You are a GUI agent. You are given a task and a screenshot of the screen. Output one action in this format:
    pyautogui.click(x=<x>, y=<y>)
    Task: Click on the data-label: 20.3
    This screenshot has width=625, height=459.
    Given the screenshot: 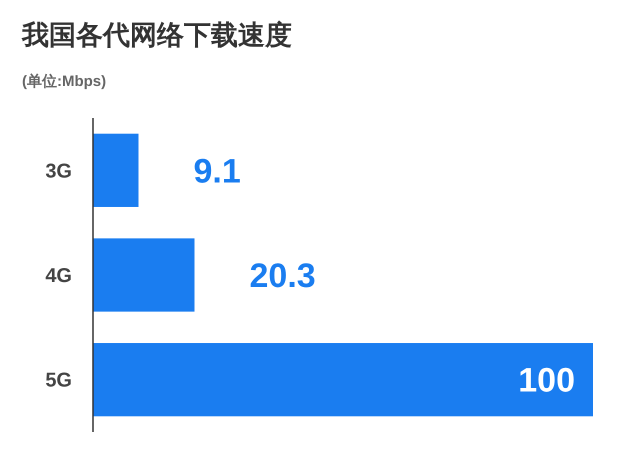 What is the action you would take?
    pyautogui.click(x=283, y=276)
    